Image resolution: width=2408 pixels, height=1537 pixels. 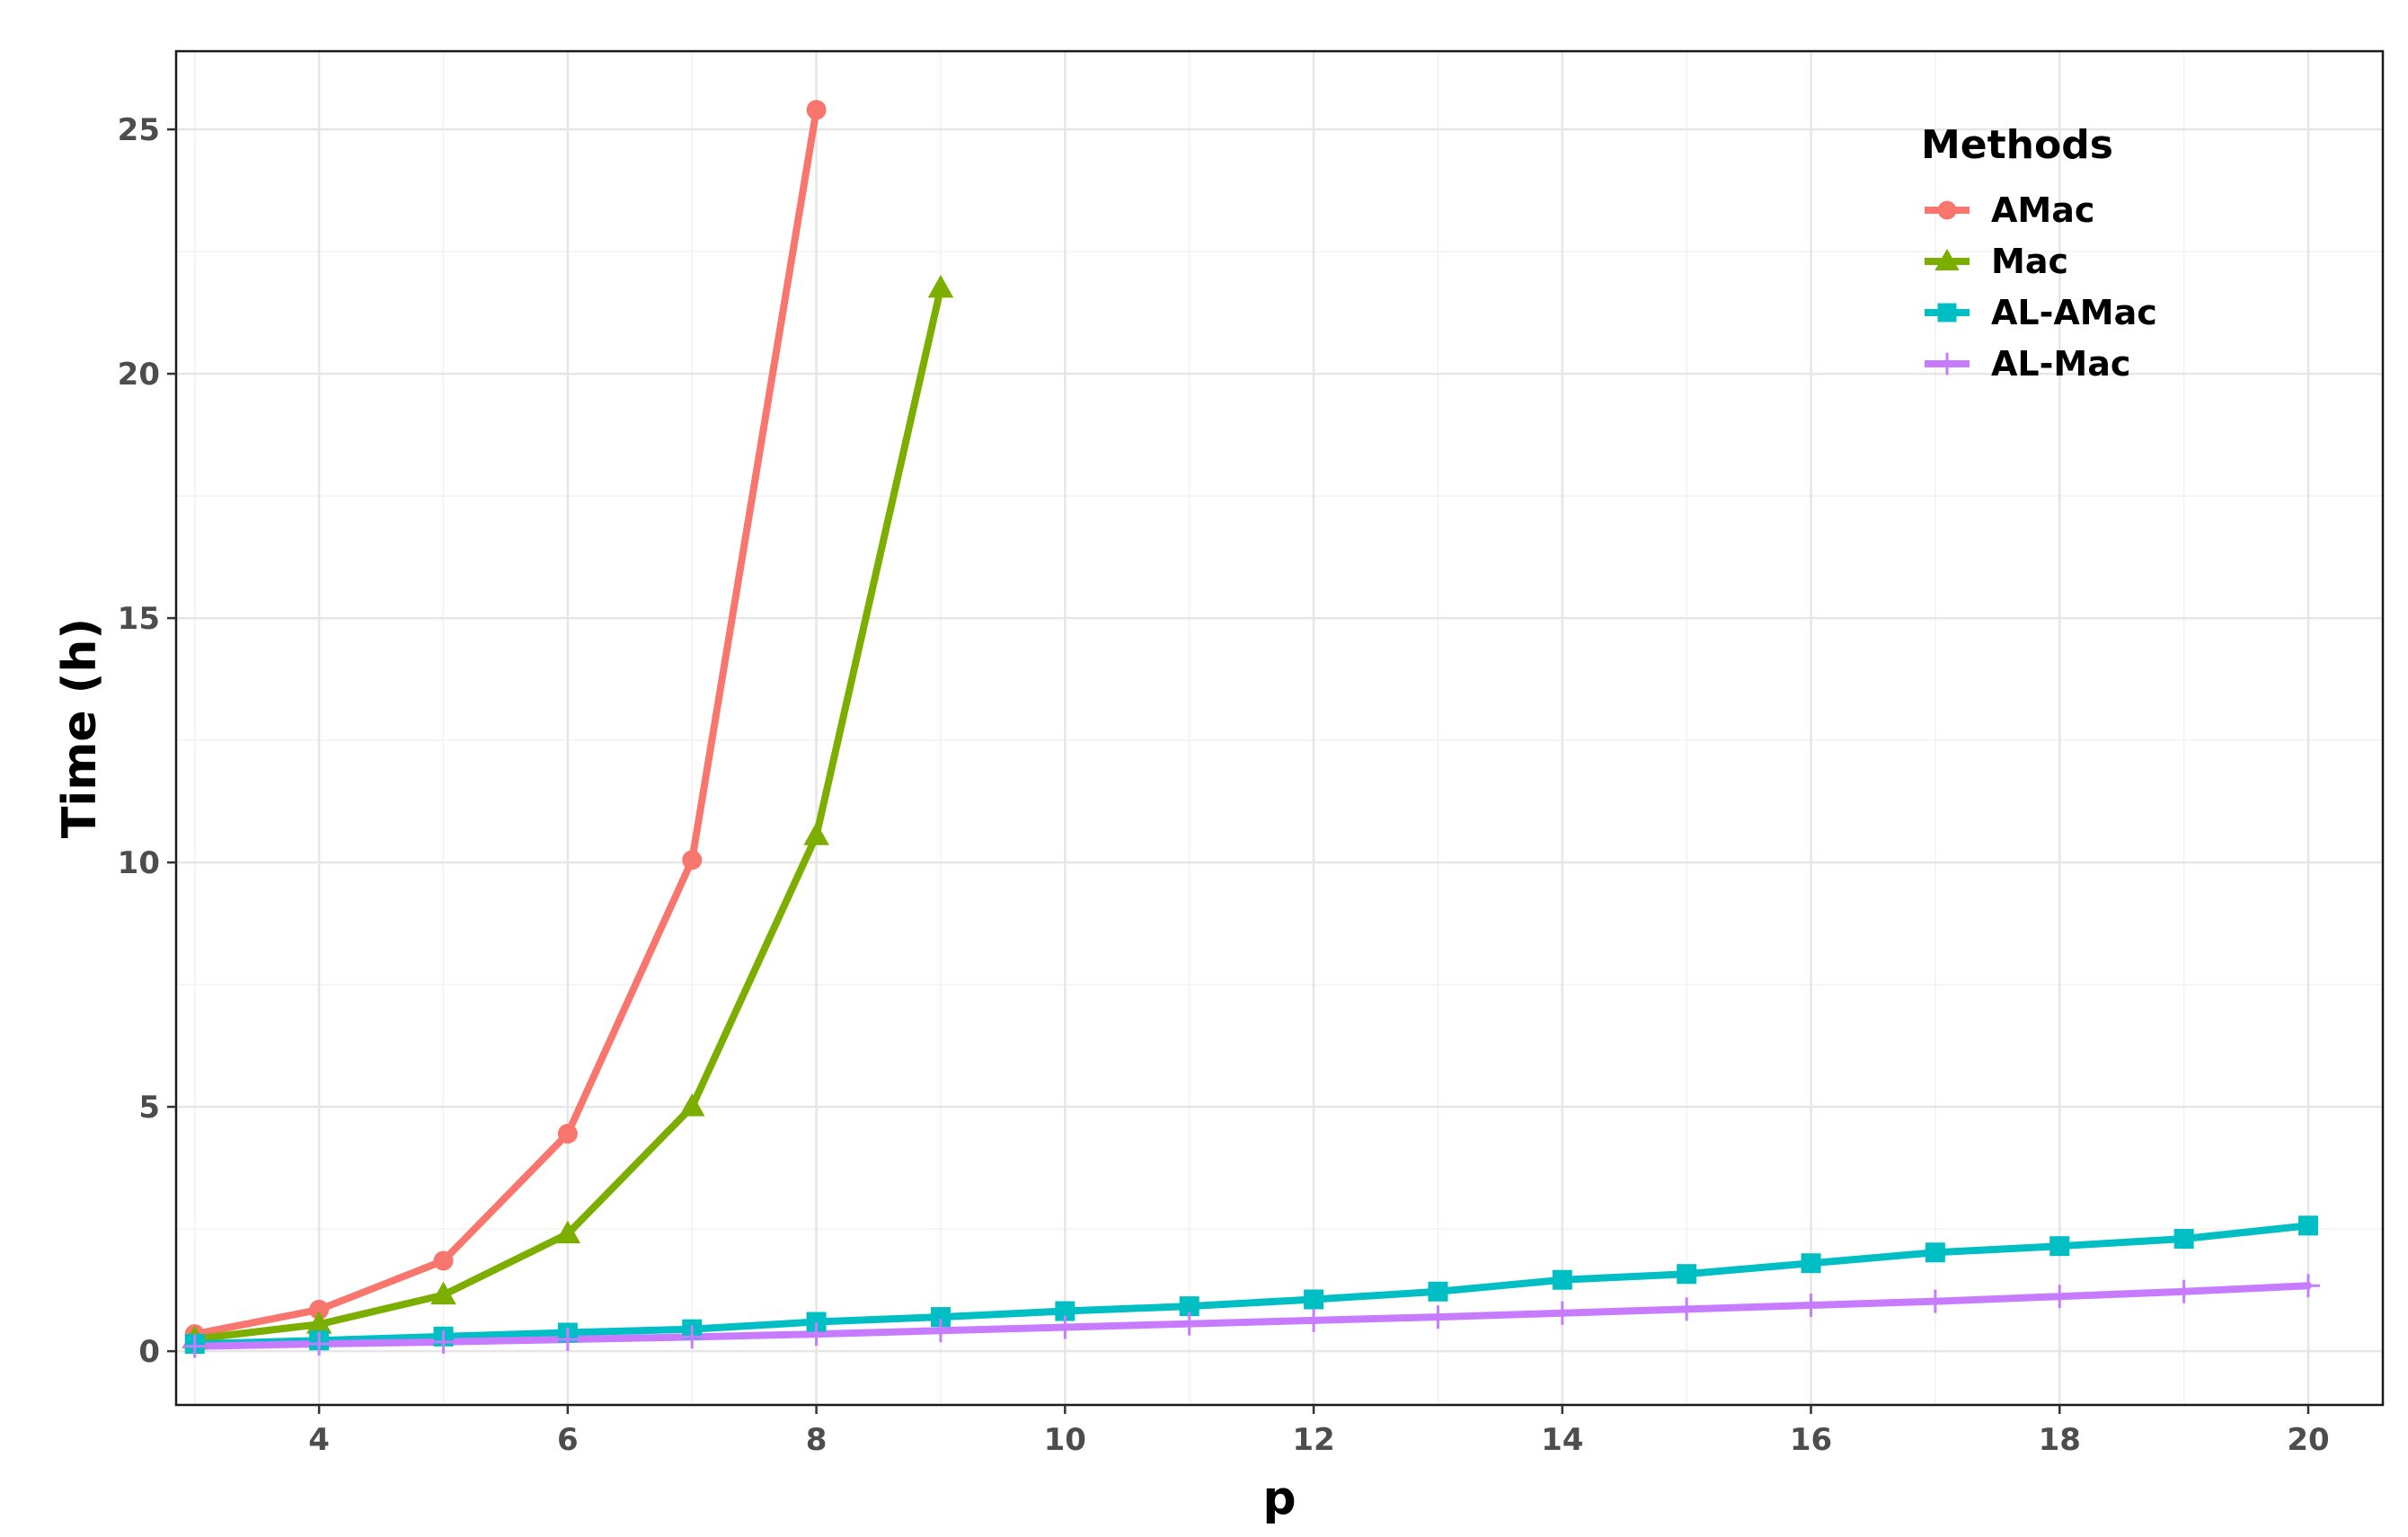 I want to click on y-tick-label: 20, so click(x=139, y=375).